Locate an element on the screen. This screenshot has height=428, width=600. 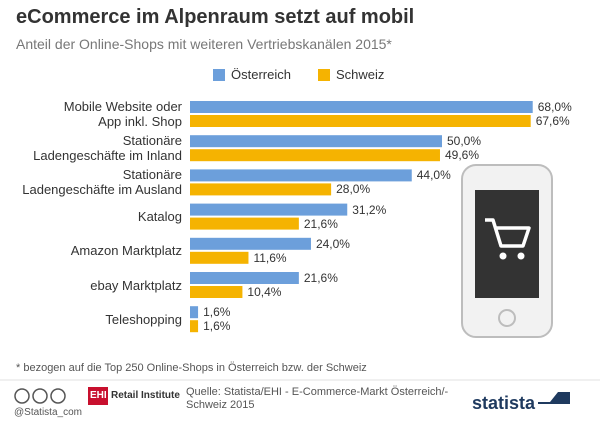
y-tick-label: ebay Marktplatz is located at coordinates (136, 285).